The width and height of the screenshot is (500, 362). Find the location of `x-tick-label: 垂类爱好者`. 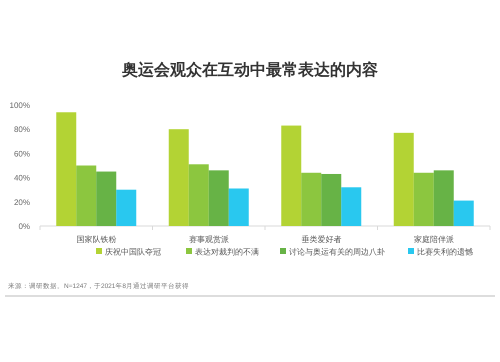

x-tick-label: 垂类爱好者 is located at coordinates (321, 239).